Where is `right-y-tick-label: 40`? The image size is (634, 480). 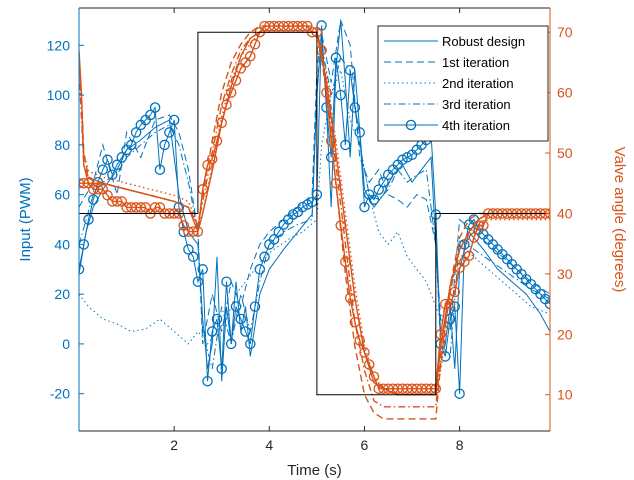
right-y-tick-label: 40 is located at coordinates (565, 213).